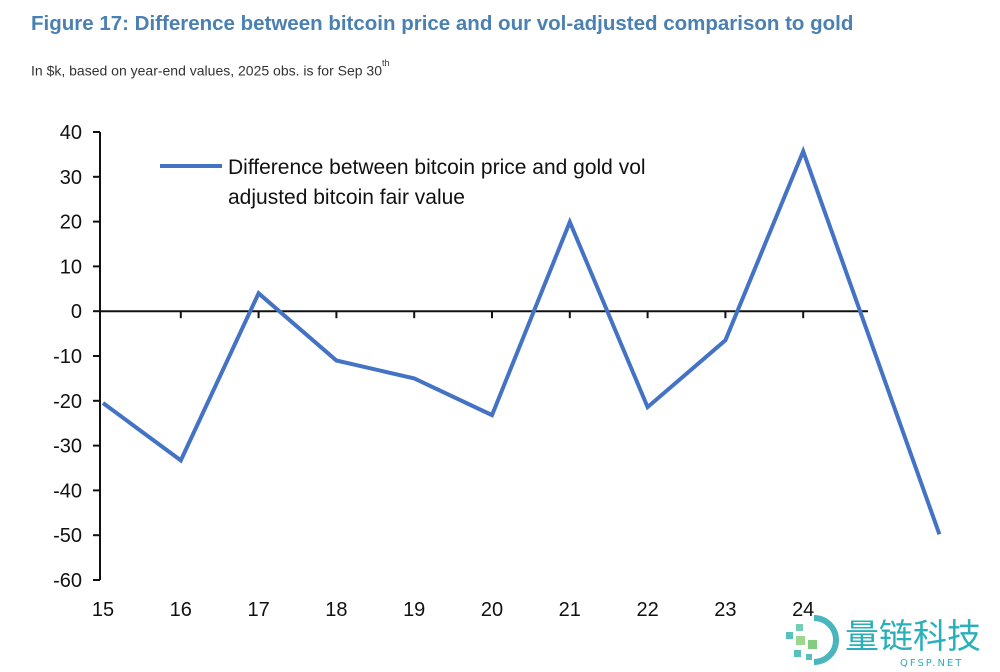 The image size is (1000, 672). Describe the element at coordinates (67, 536) in the screenshot. I see `y-tick-label: -50` at that location.